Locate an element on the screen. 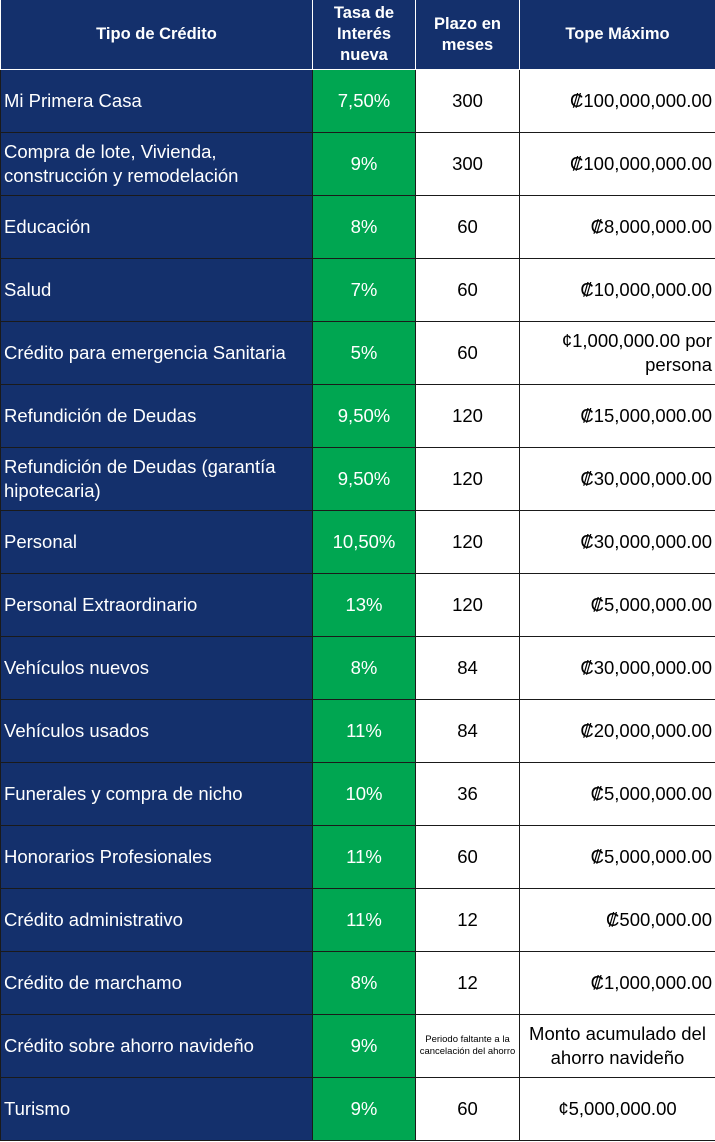 This screenshot has height=1142, width=715. term-months: 36 is located at coordinates (467, 794).